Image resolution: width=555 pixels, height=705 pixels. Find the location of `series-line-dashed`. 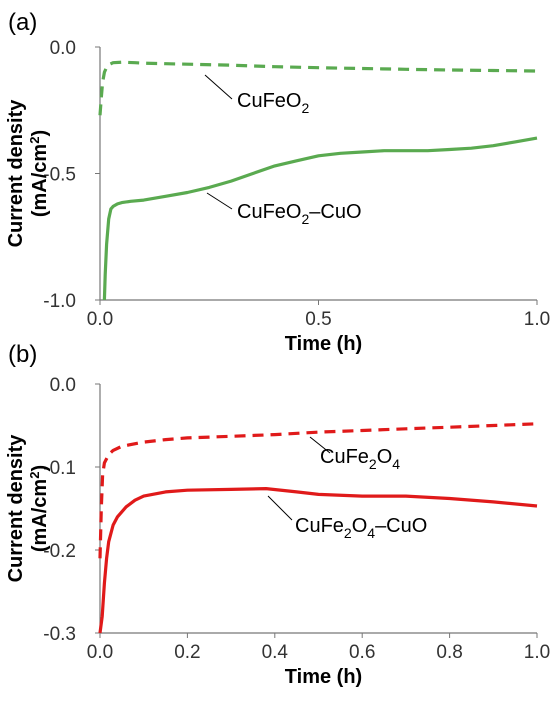

series-line-dashed is located at coordinates (318, 88).